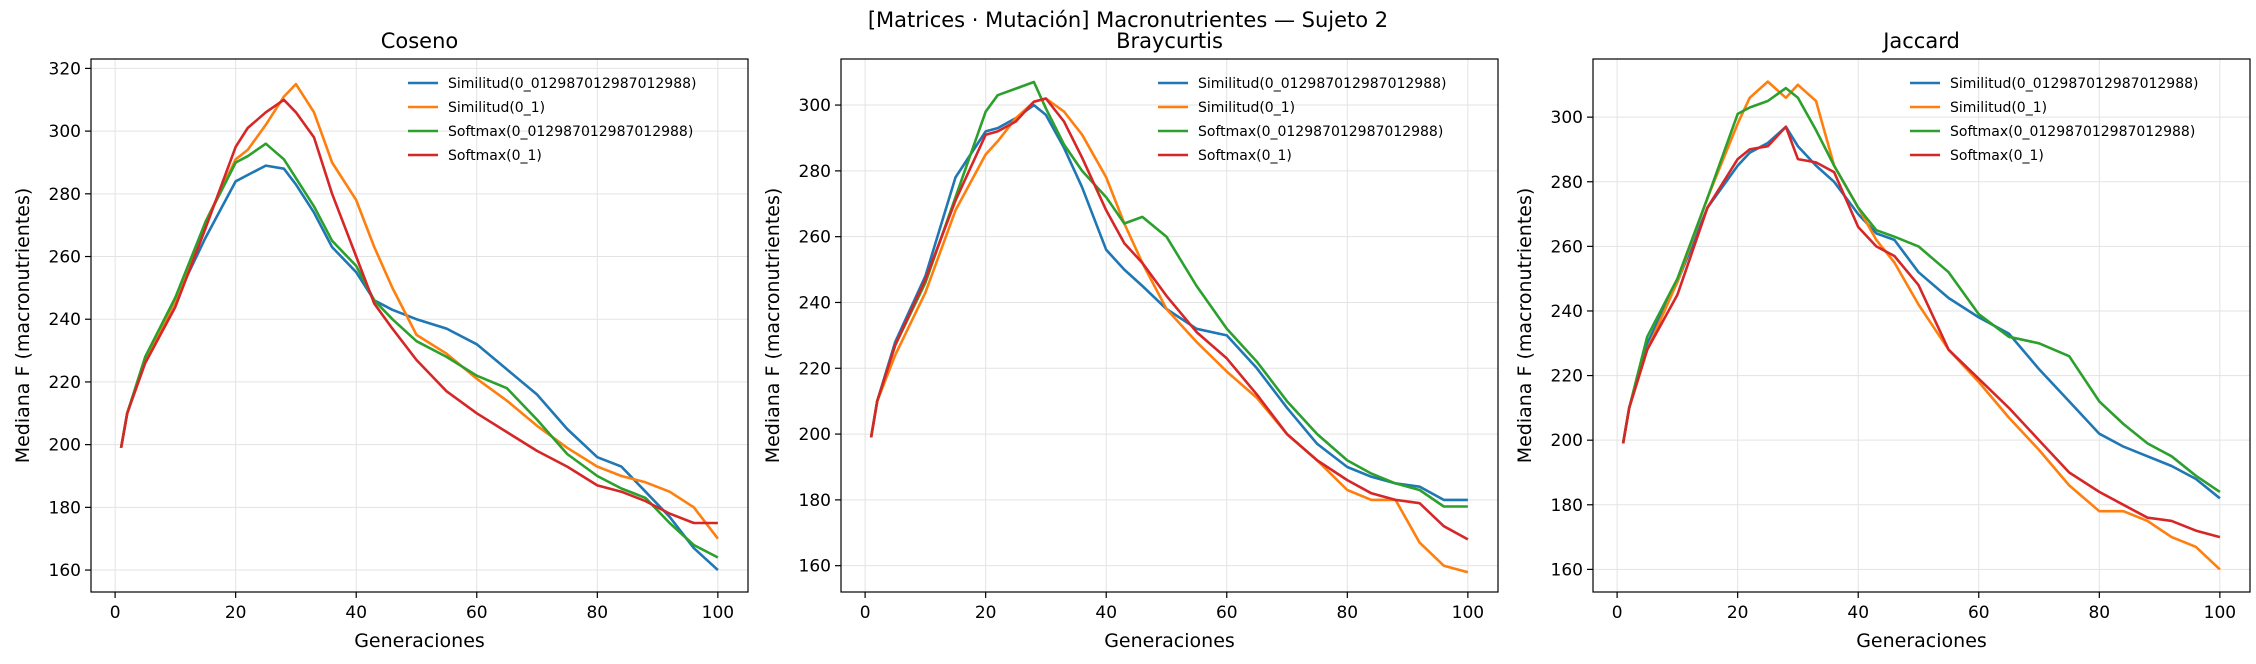  I want to click on y-tick-label: 320, so click(65, 69).